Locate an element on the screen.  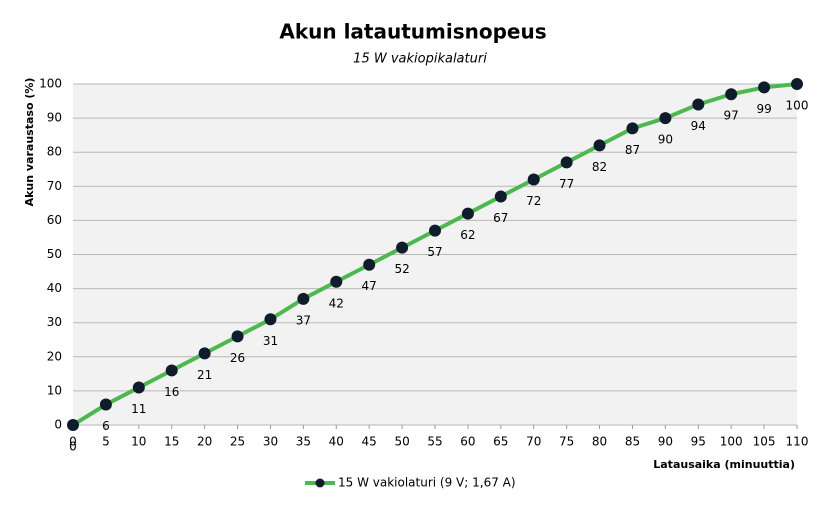
data-label: 52 is located at coordinates (401, 269).